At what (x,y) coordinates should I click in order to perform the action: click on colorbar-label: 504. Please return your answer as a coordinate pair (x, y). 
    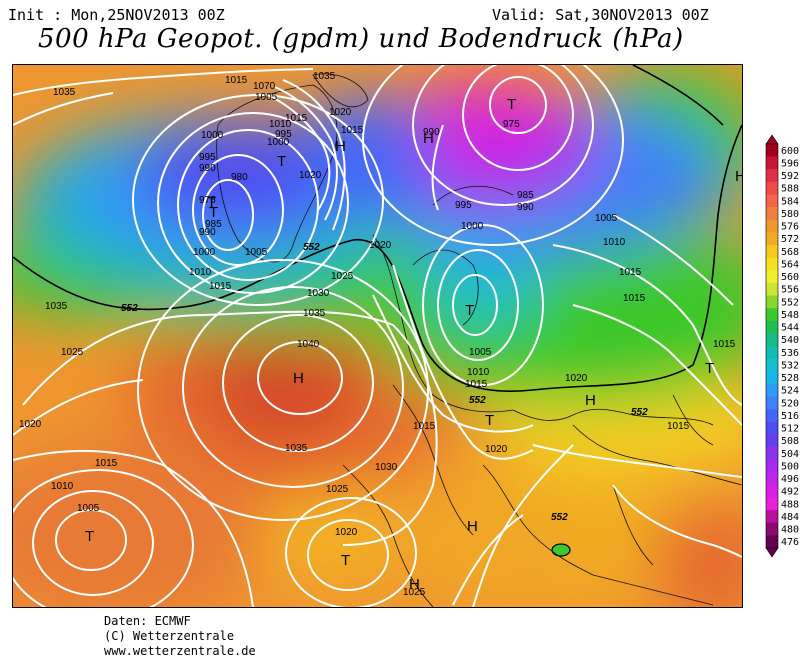
    Looking at the image, I should click on (790, 454).